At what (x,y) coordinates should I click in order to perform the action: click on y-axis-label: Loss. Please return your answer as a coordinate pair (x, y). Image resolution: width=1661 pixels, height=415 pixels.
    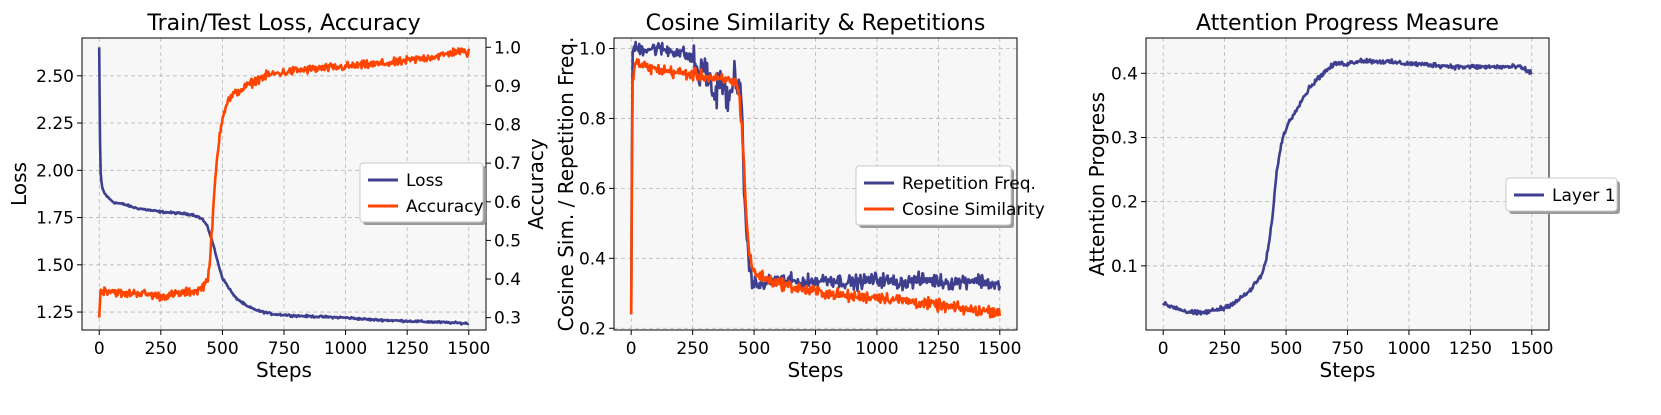
    Looking at the image, I should click on (19, 184).